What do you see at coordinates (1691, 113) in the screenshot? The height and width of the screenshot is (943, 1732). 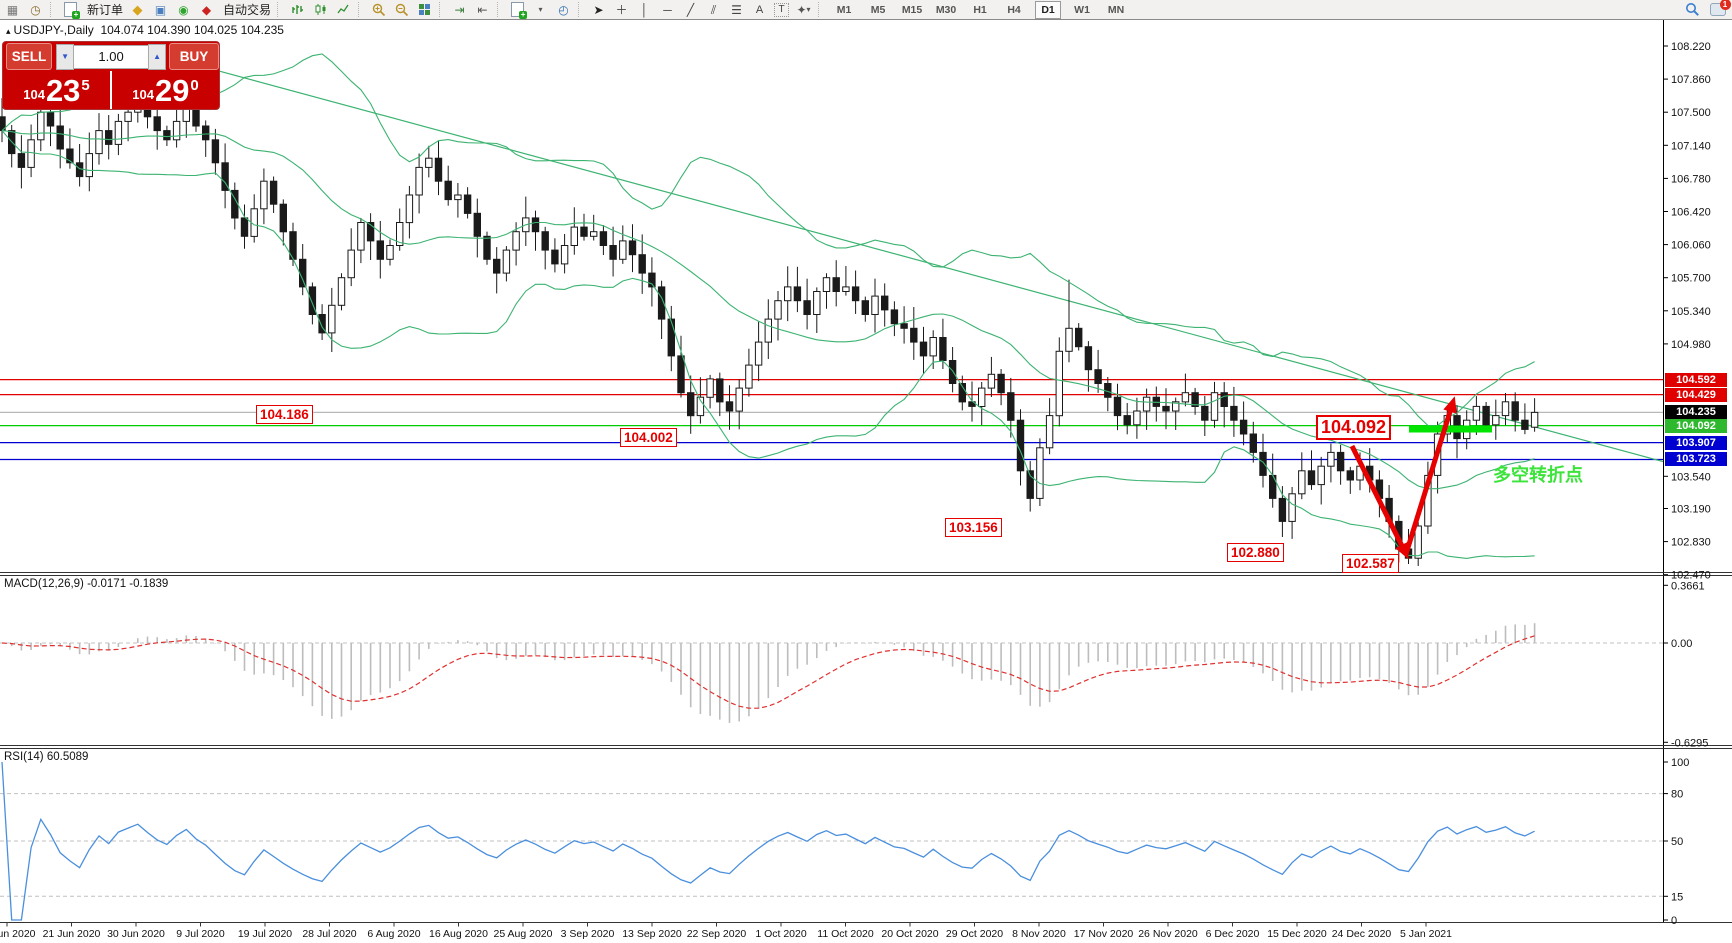 I see `svg-text: 107.500` at bounding box center [1691, 113].